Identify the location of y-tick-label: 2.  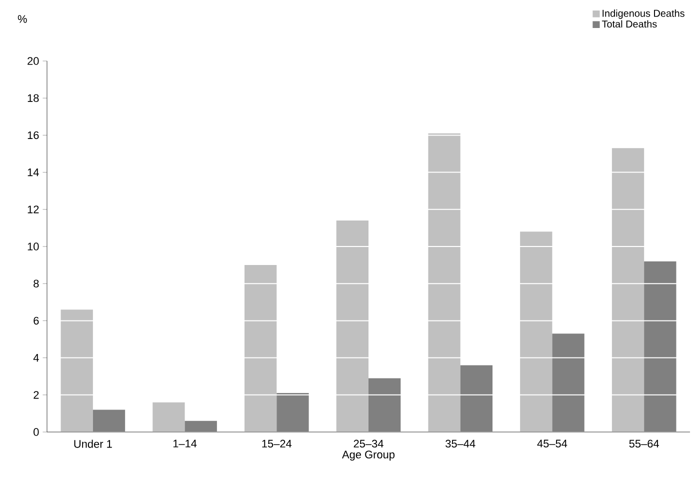
(36, 395).